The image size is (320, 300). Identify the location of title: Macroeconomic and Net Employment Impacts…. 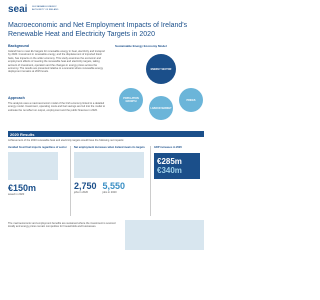
(98, 30).